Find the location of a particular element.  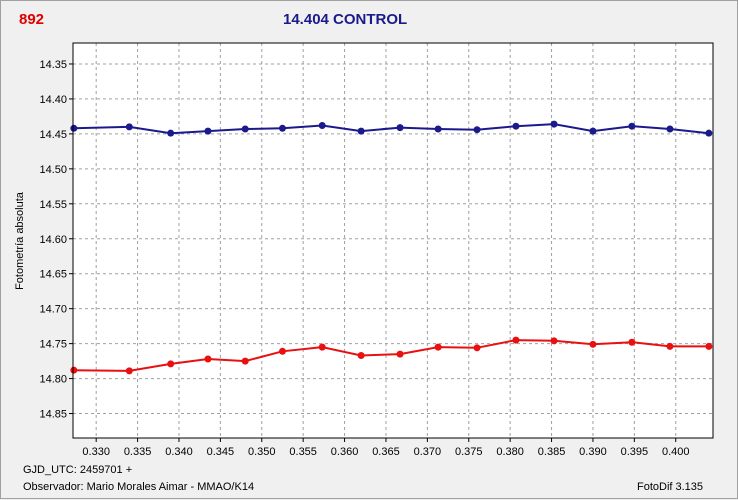

y-tick-label: 14.85 is located at coordinates (53, 415).